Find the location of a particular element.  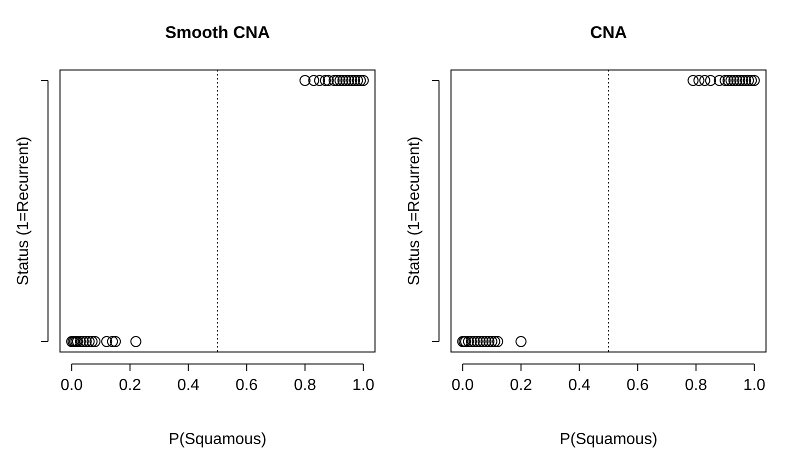

chart-title: Smooth CNA is located at coordinates (217, 32).